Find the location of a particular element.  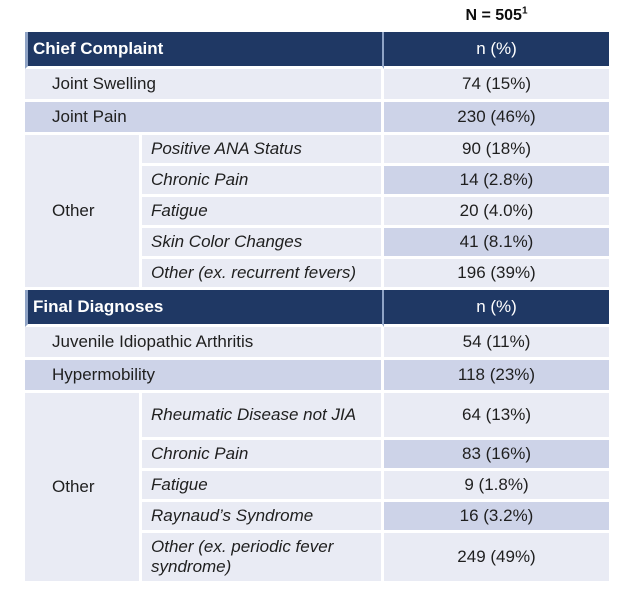

sub-row-label: Other (ex. periodic fever syndrome) is located at coordinates (263, 558).